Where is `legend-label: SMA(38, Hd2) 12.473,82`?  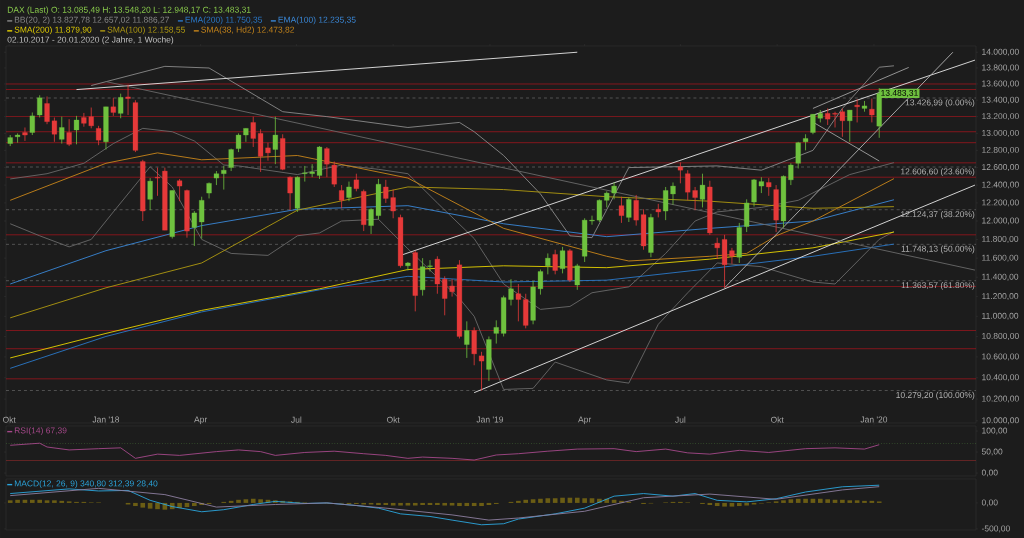 legend-label: SMA(38, Hd2) 12.473,82 is located at coordinates (248, 30).